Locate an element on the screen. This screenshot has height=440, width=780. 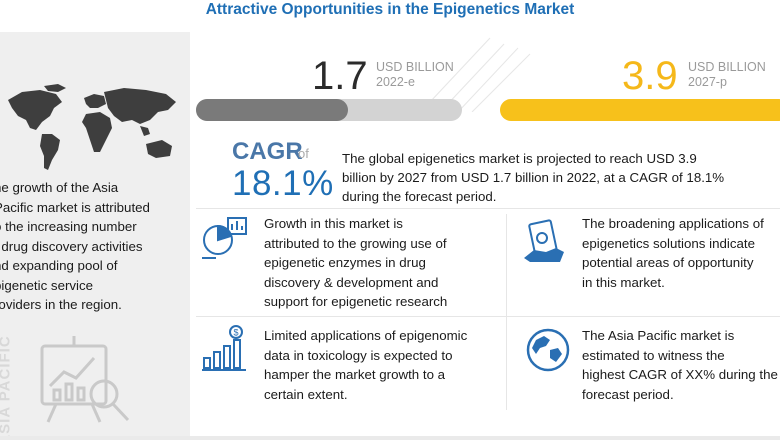
insight-line: in this market. is located at coordinates (623, 282).